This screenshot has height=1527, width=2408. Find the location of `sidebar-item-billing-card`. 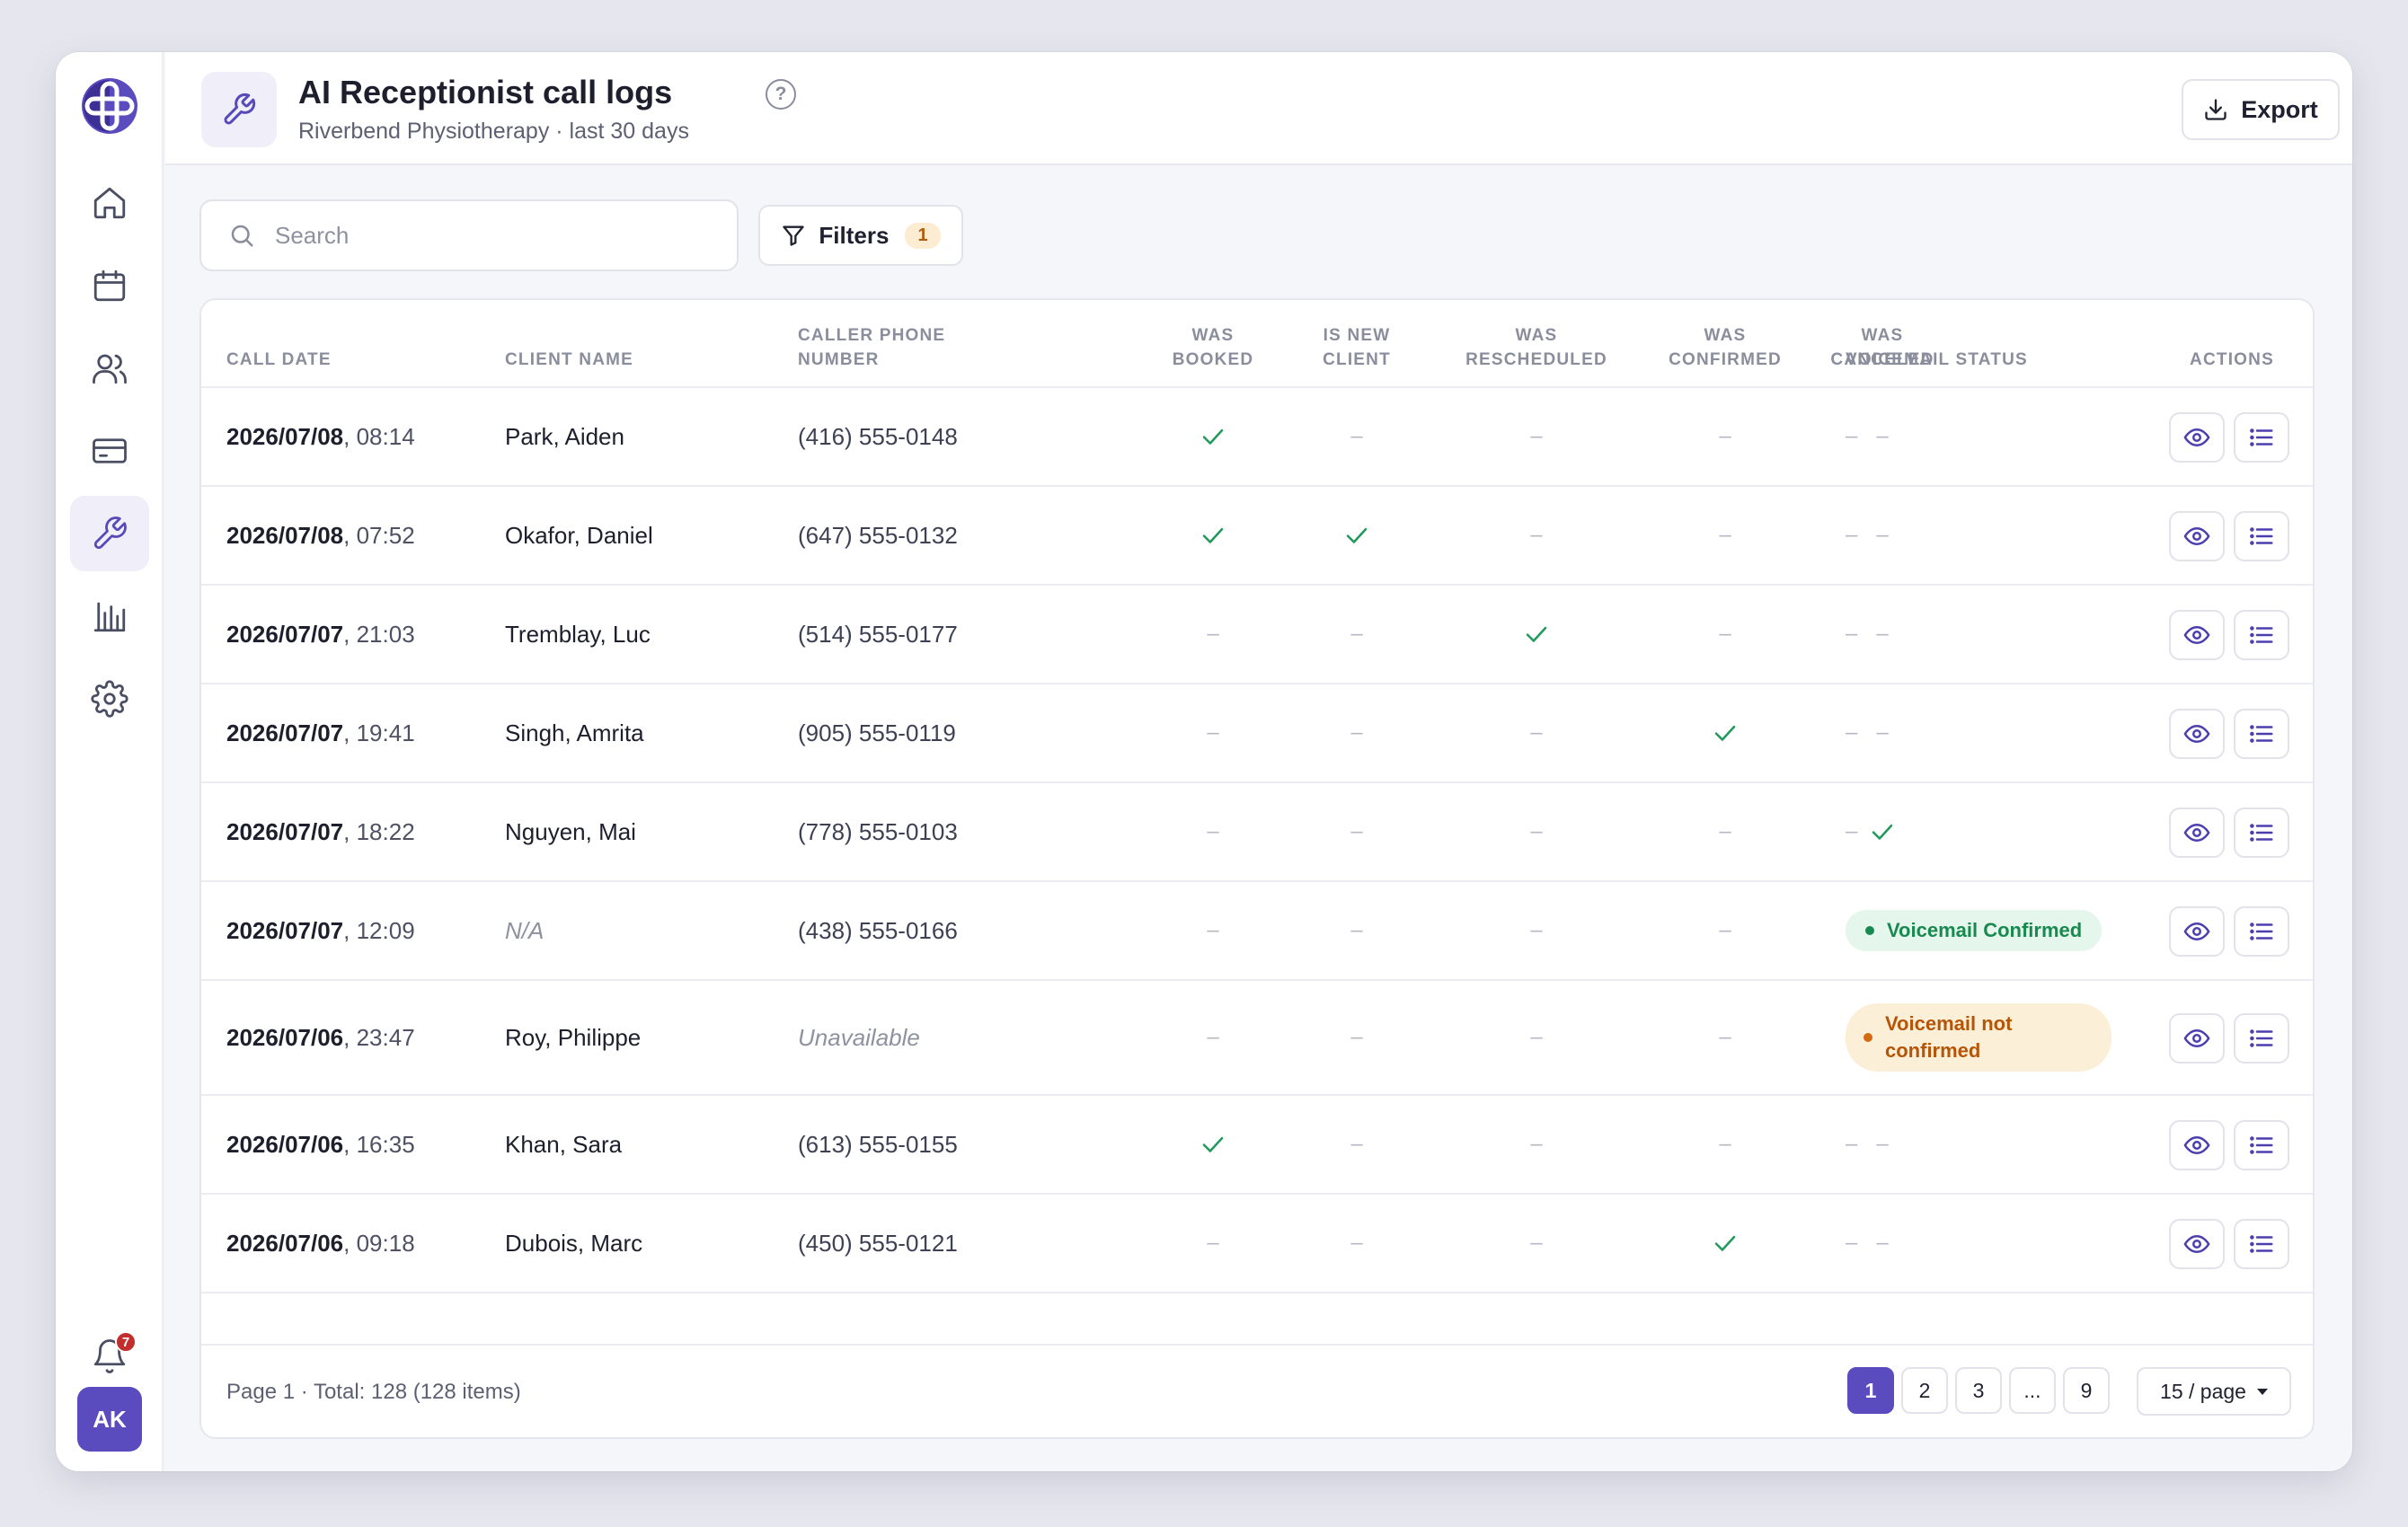

sidebar-item-billing-card is located at coordinates (109, 451).